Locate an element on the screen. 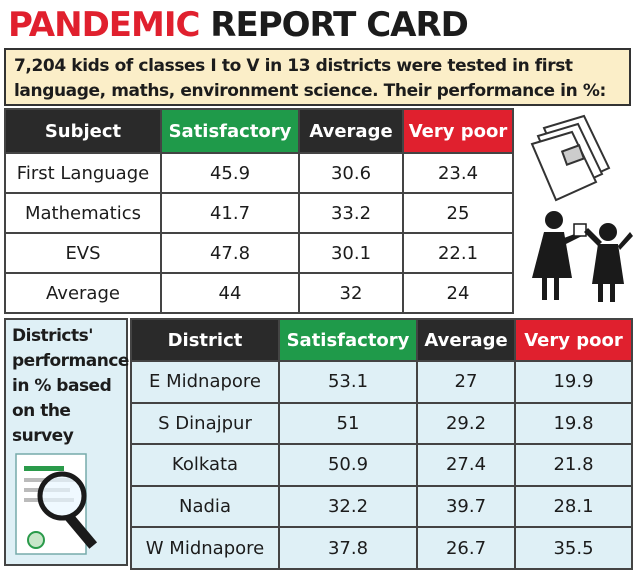  table-row: E Midnapore 53.1 27 19.9 is located at coordinates (381, 382).